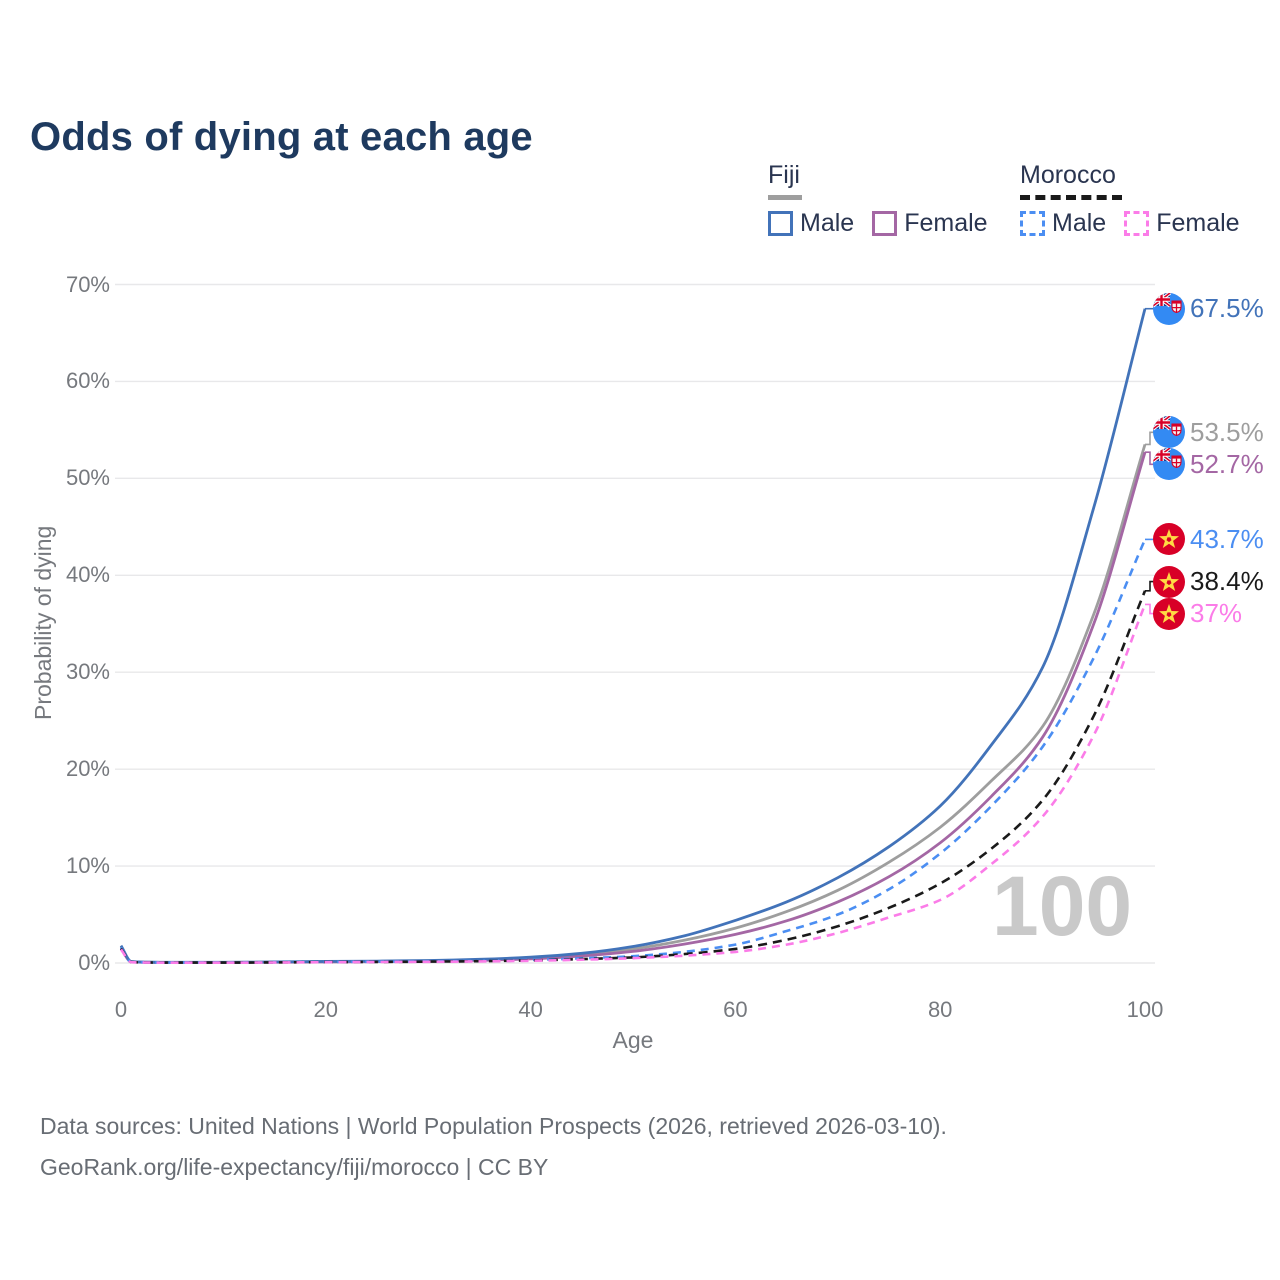 The image size is (1280, 1280). I want to click on end-label-morocco-female: 37%, so click(1198, 613).